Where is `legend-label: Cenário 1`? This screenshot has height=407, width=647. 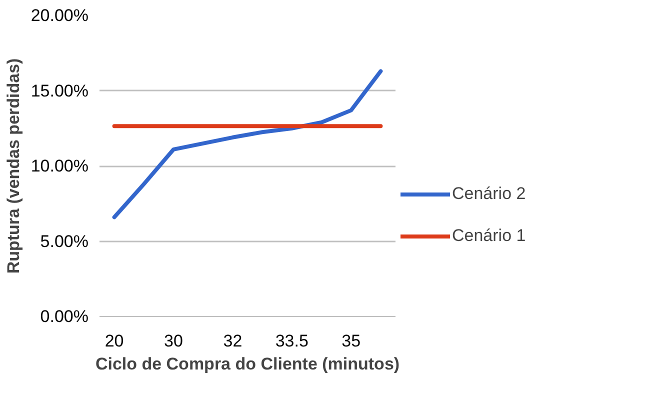 legend-label: Cenário 1 is located at coordinates (489, 236).